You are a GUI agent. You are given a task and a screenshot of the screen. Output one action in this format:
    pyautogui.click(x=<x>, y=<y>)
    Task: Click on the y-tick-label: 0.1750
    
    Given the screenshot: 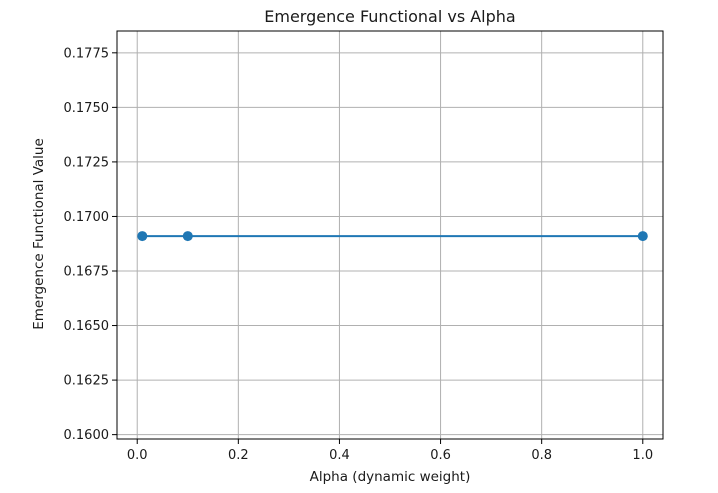 What is the action you would take?
    pyautogui.click(x=87, y=108)
    